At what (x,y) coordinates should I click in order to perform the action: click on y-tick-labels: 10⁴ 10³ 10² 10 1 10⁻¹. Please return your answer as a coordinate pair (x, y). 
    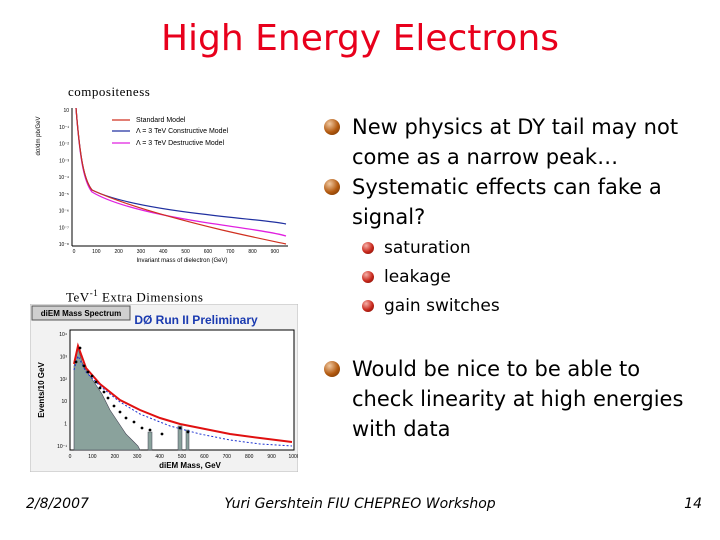
    Looking at the image, I should click on (62, 391).